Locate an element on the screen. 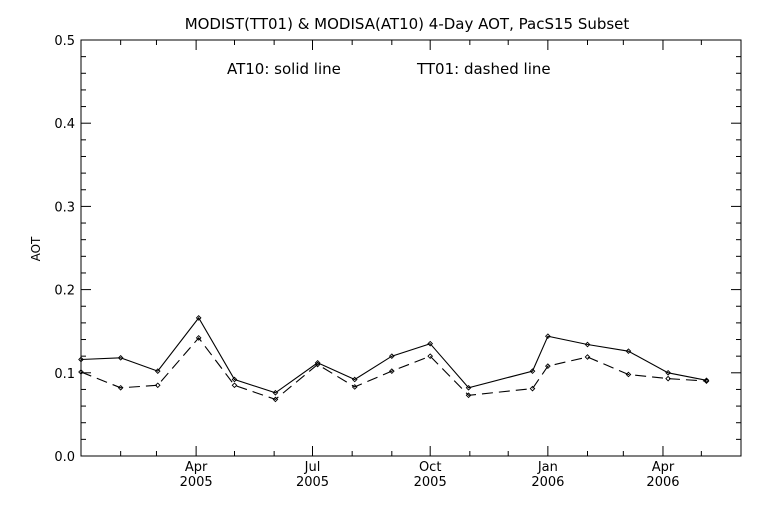 The image size is (768, 512). annotation-dashed: TT01: dashed line is located at coordinates (483, 69).